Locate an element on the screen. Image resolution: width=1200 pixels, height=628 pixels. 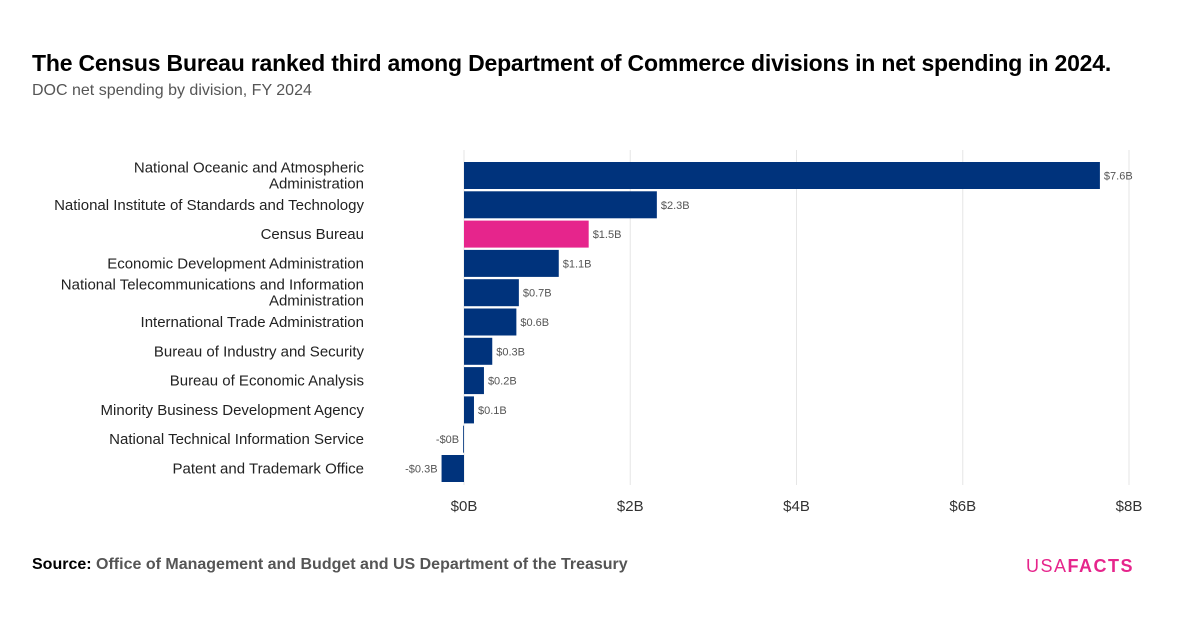
x-tick-label: $4B is located at coordinates (796, 506).